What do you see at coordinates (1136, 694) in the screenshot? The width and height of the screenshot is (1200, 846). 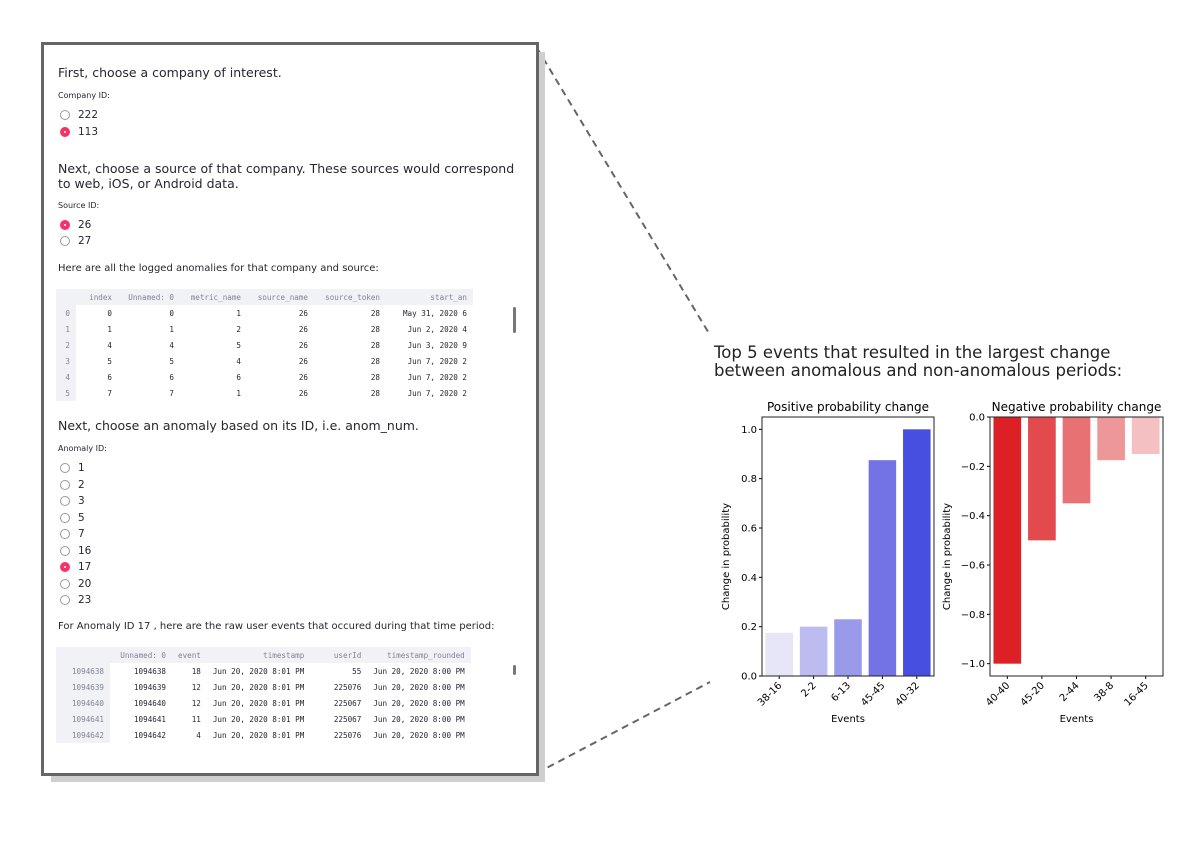 I see `x-tick-label: 16-45` at bounding box center [1136, 694].